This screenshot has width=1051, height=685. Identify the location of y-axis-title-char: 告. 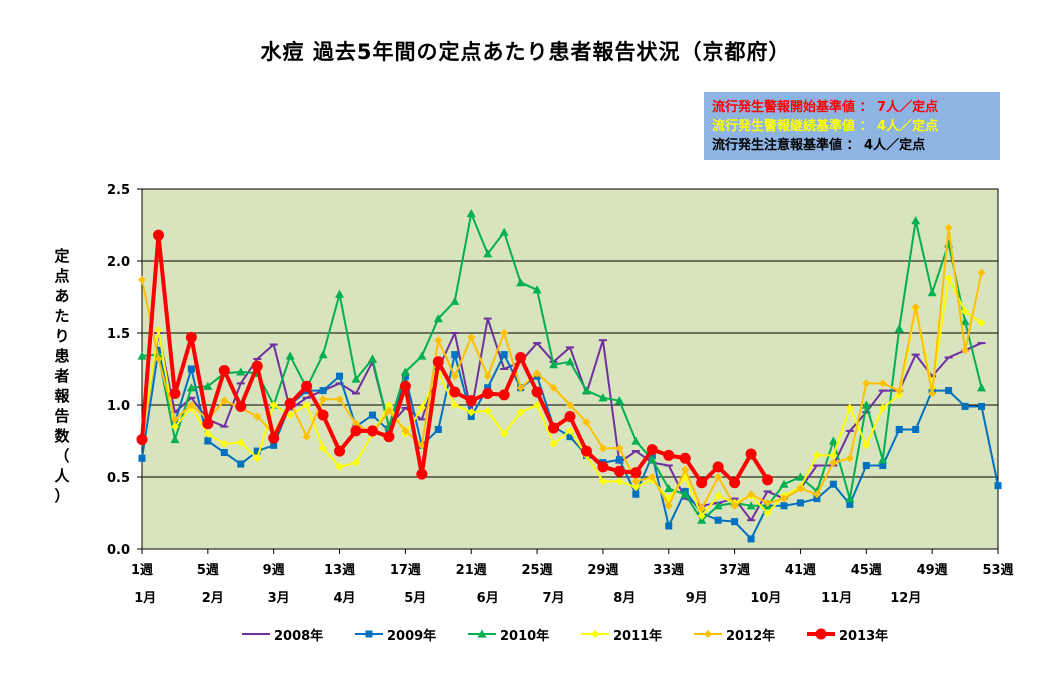
(62, 416).